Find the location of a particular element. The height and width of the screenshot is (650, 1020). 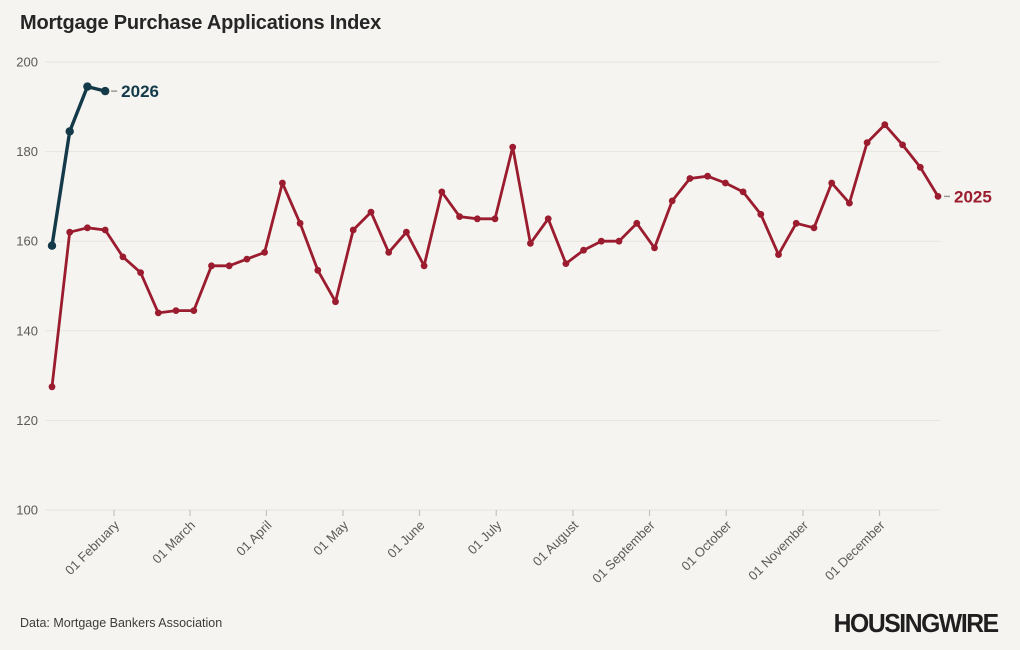

x-axis-tick-label: 01 March is located at coordinates (173, 542).